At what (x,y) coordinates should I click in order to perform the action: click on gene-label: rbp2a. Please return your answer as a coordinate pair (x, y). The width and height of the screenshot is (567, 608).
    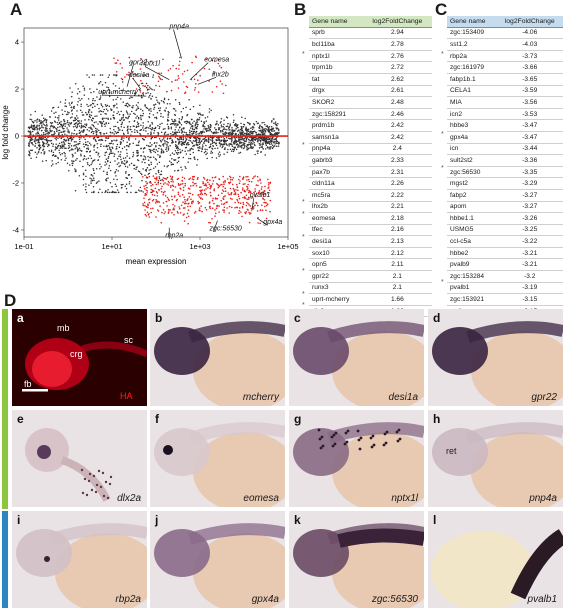
    Looking at the image, I should click on (128, 599).